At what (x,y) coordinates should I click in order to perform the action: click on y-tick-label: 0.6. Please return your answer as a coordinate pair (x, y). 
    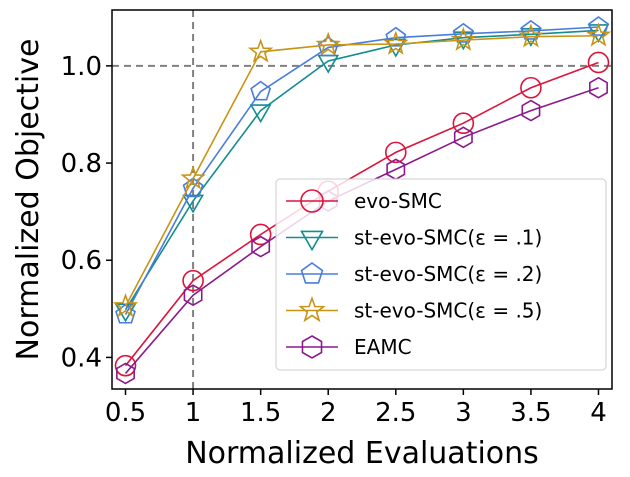
    Looking at the image, I should click on (81, 261).